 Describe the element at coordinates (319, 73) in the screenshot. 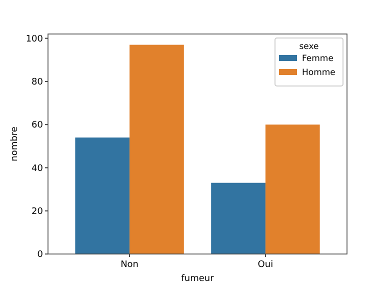

I see `legend-label: Homme` at that location.